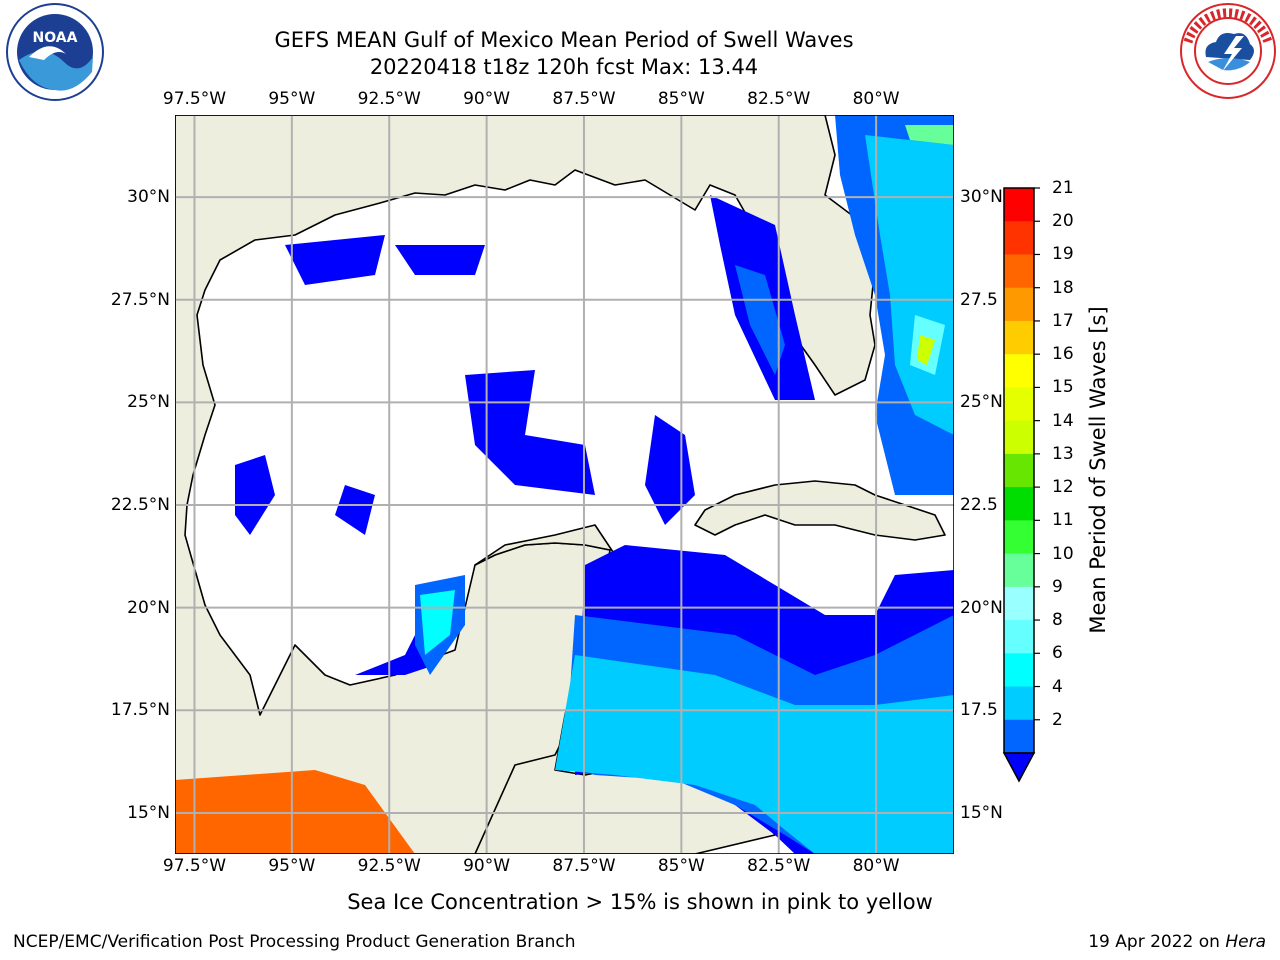 The width and height of the screenshot is (1280, 960). Describe the element at coordinates (1098, 470) in the screenshot. I see `colorbar-label: Mean Period of Swell Waves [s]` at that location.